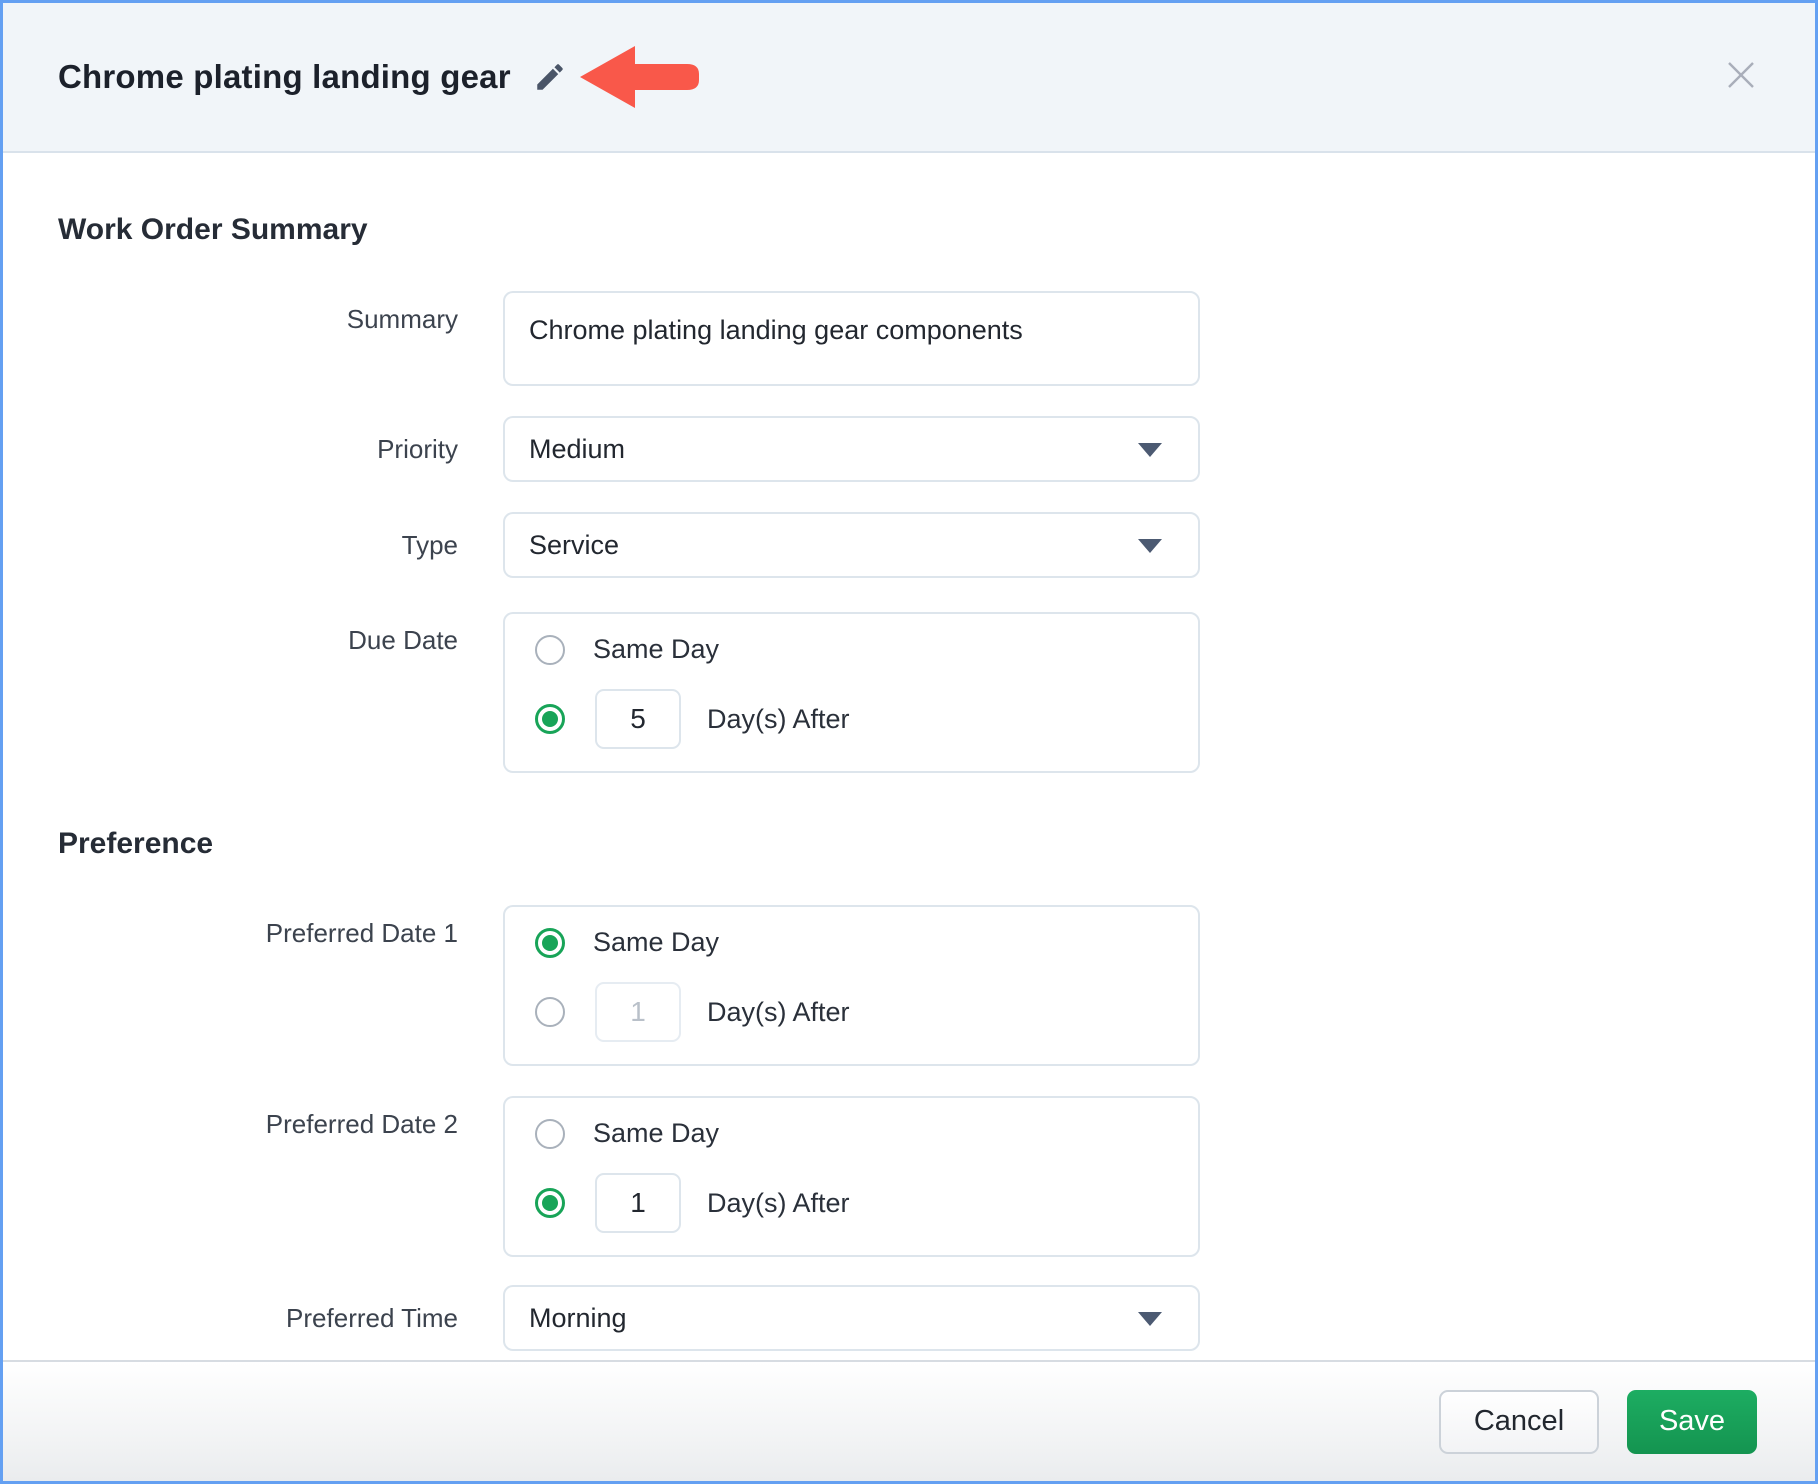 The width and height of the screenshot is (1818, 1484). I want to click on modal-footer: Cancel Save, so click(909, 1420).